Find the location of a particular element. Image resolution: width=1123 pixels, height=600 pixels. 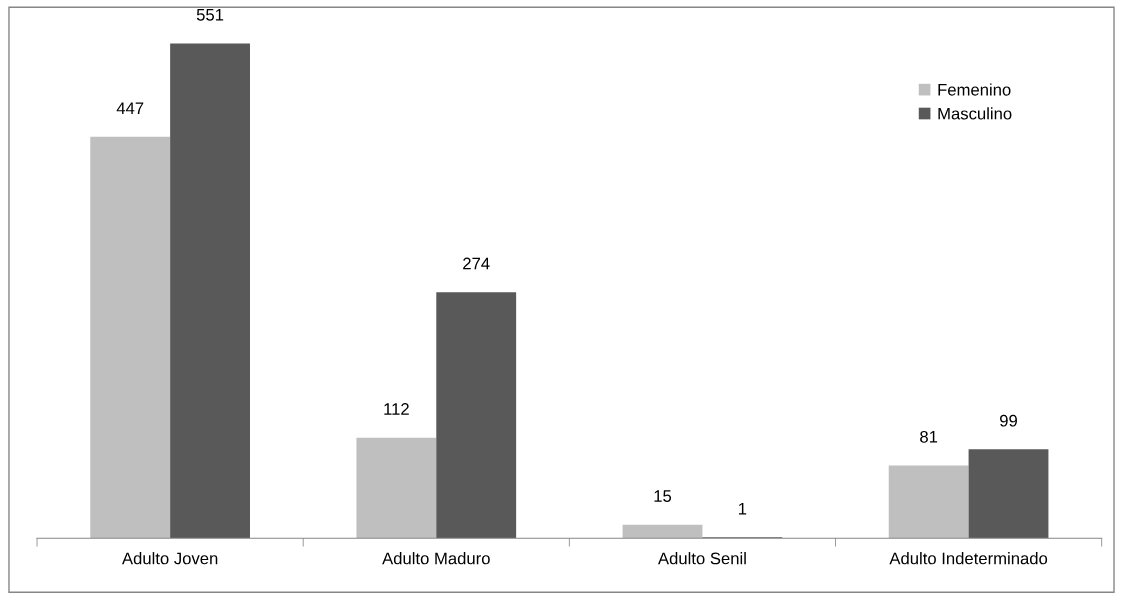

data-label: 274 is located at coordinates (476, 263).